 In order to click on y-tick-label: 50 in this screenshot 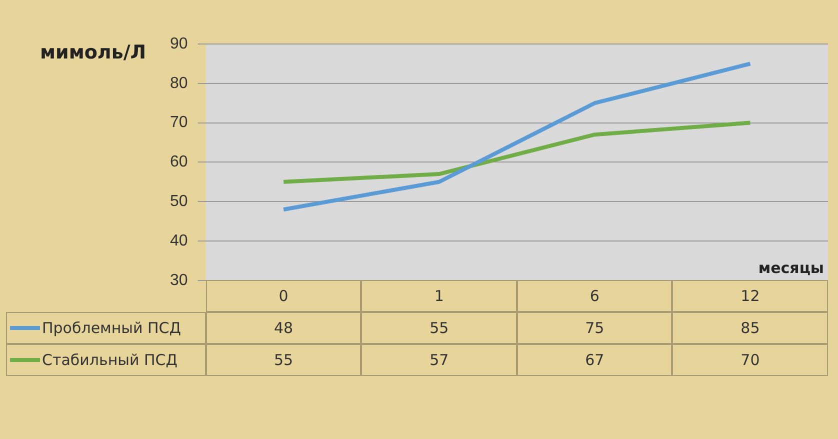, I will do `click(179, 201)`.